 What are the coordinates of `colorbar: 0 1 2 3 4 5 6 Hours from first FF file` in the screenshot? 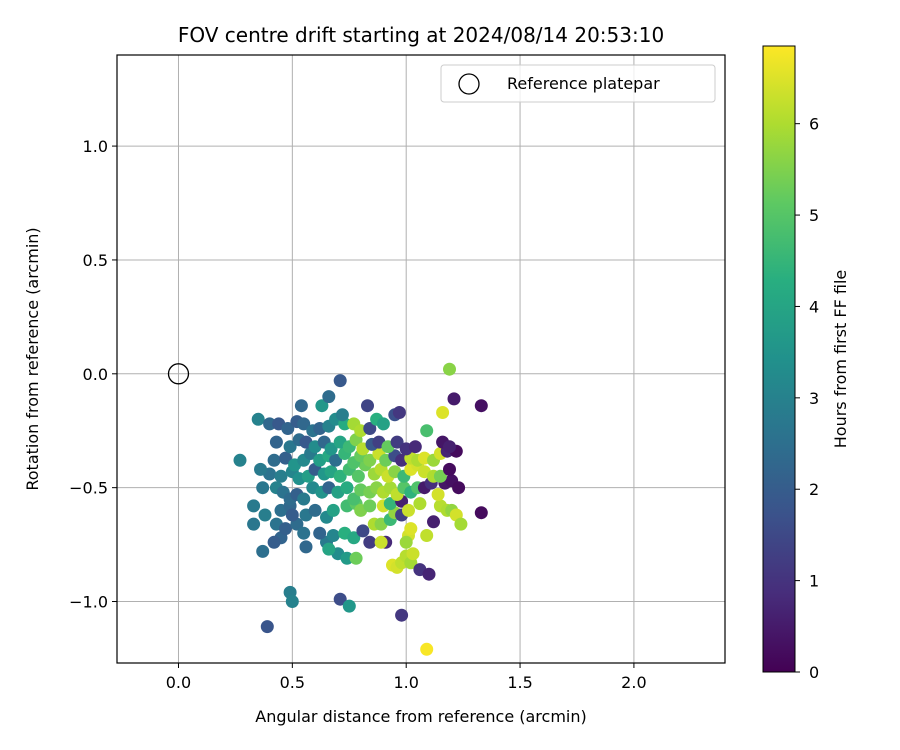 It's located at (806, 363).